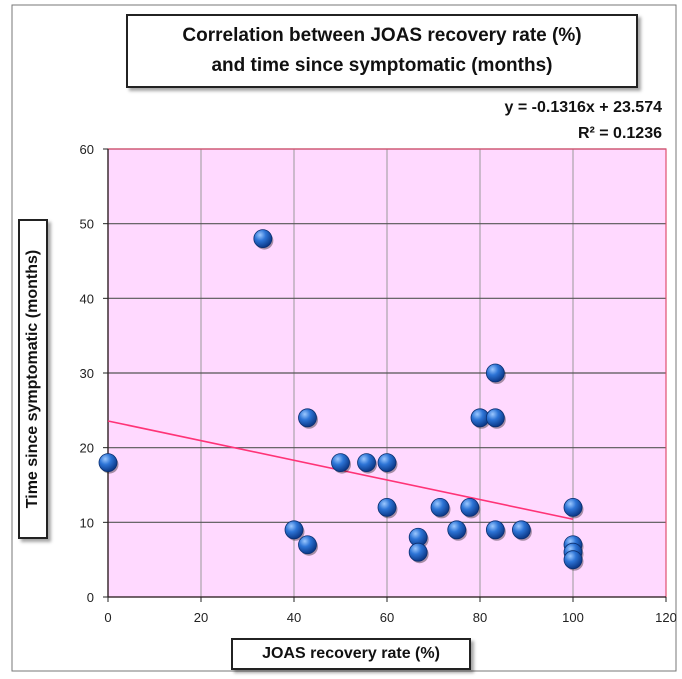 The height and width of the screenshot is (679, 682). I want to click on y-tick-label: 40, so click(87, 298).